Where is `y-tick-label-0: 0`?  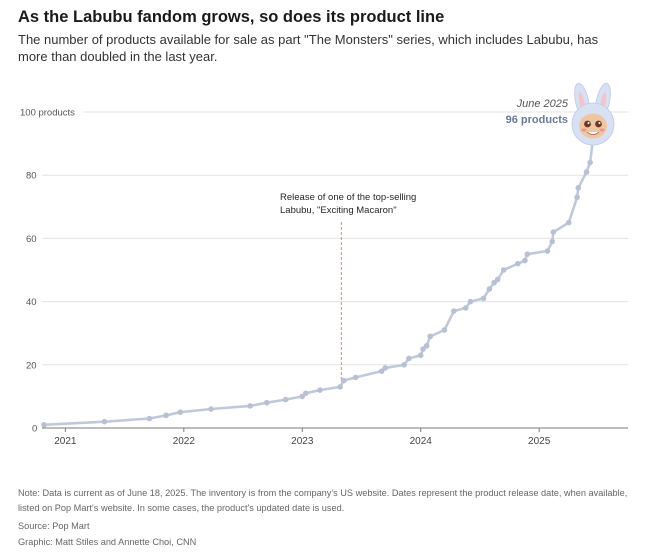 y-tick-label-0: 0 is located at coordinates (34, 429).